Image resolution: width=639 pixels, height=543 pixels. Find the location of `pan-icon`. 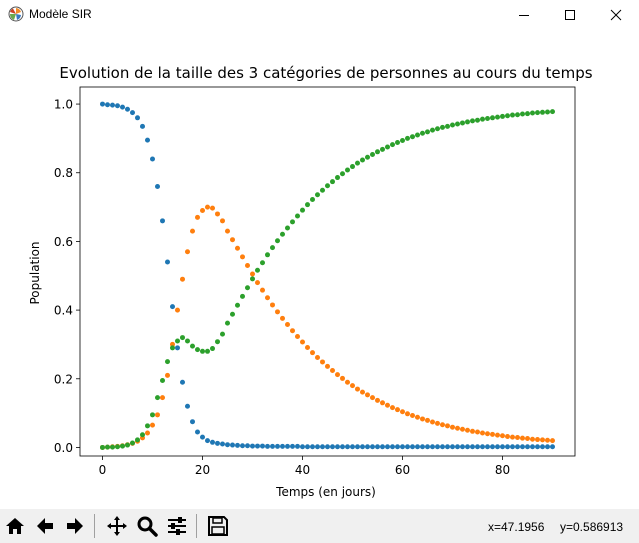

pan-icon is located at coordinates (117, 526).